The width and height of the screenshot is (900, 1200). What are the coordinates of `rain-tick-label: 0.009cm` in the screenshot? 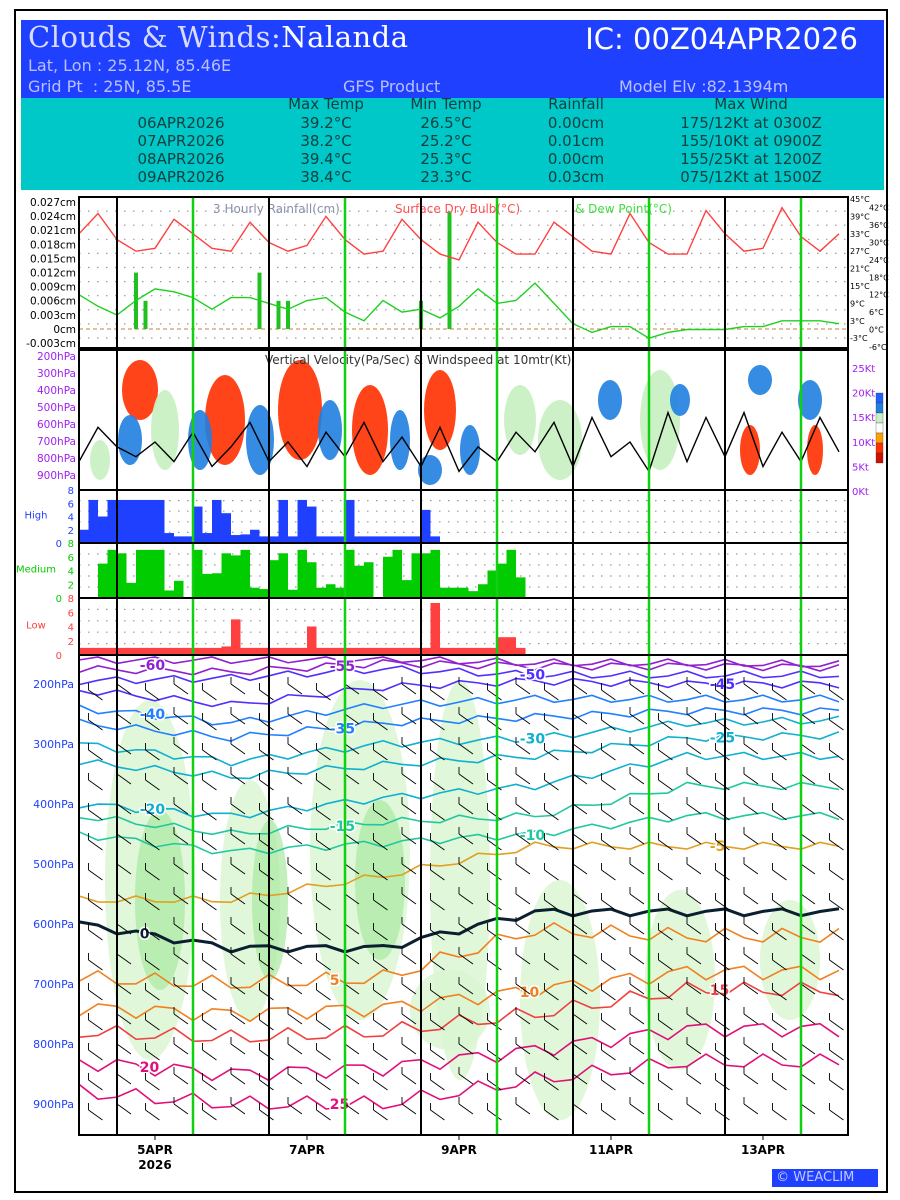 It's located at (53, 288).